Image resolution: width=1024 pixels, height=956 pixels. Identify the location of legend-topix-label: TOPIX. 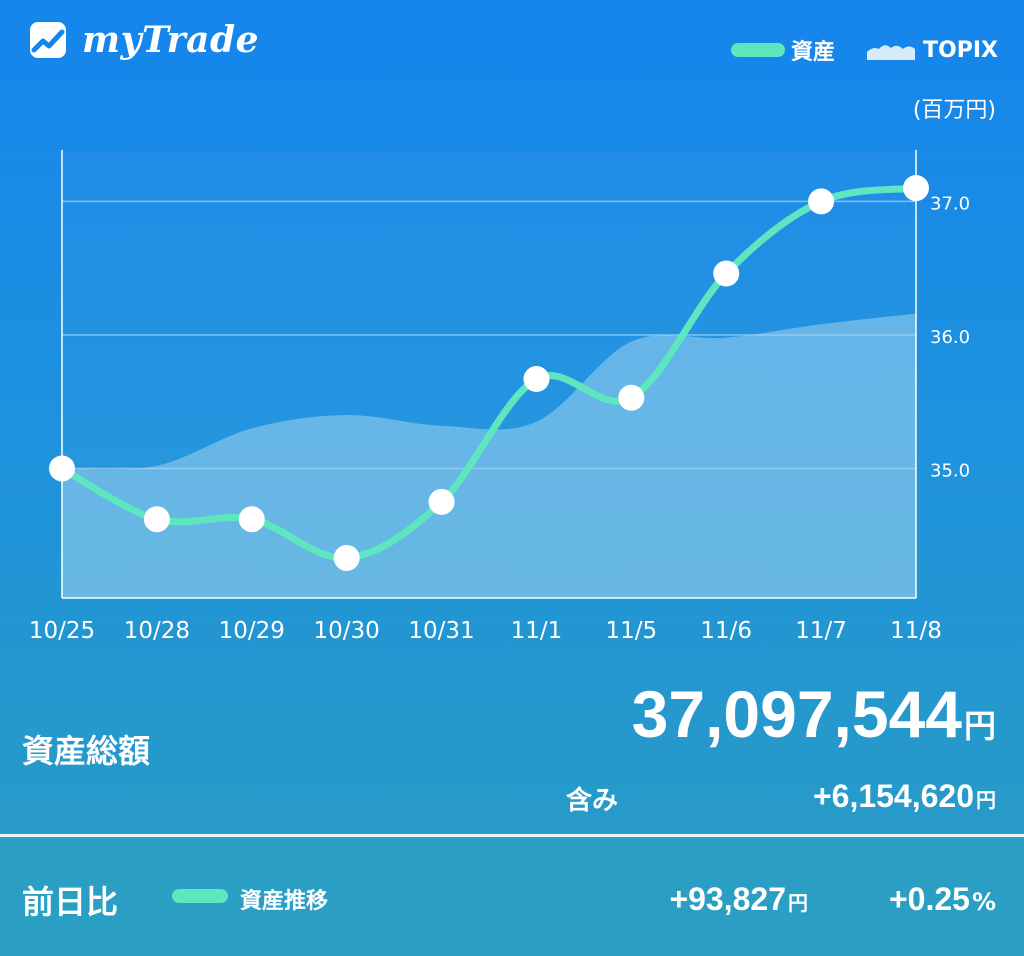
(960, 50).